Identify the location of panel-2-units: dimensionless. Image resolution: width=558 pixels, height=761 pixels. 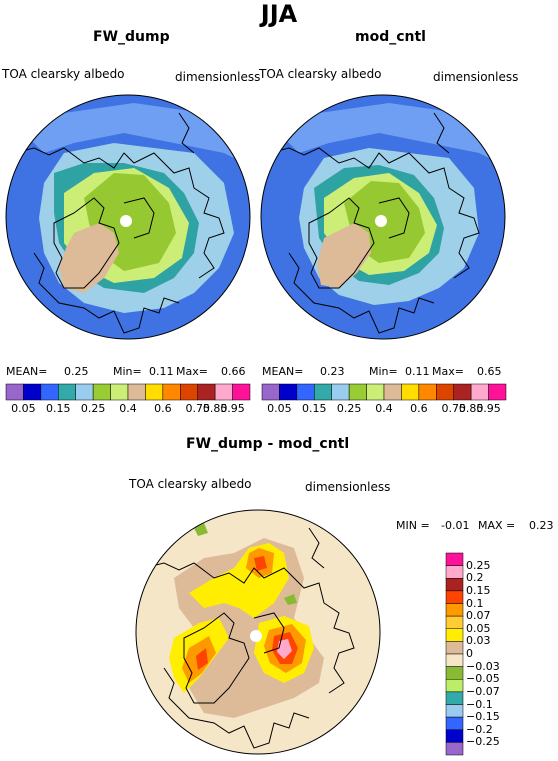
(476, 77).